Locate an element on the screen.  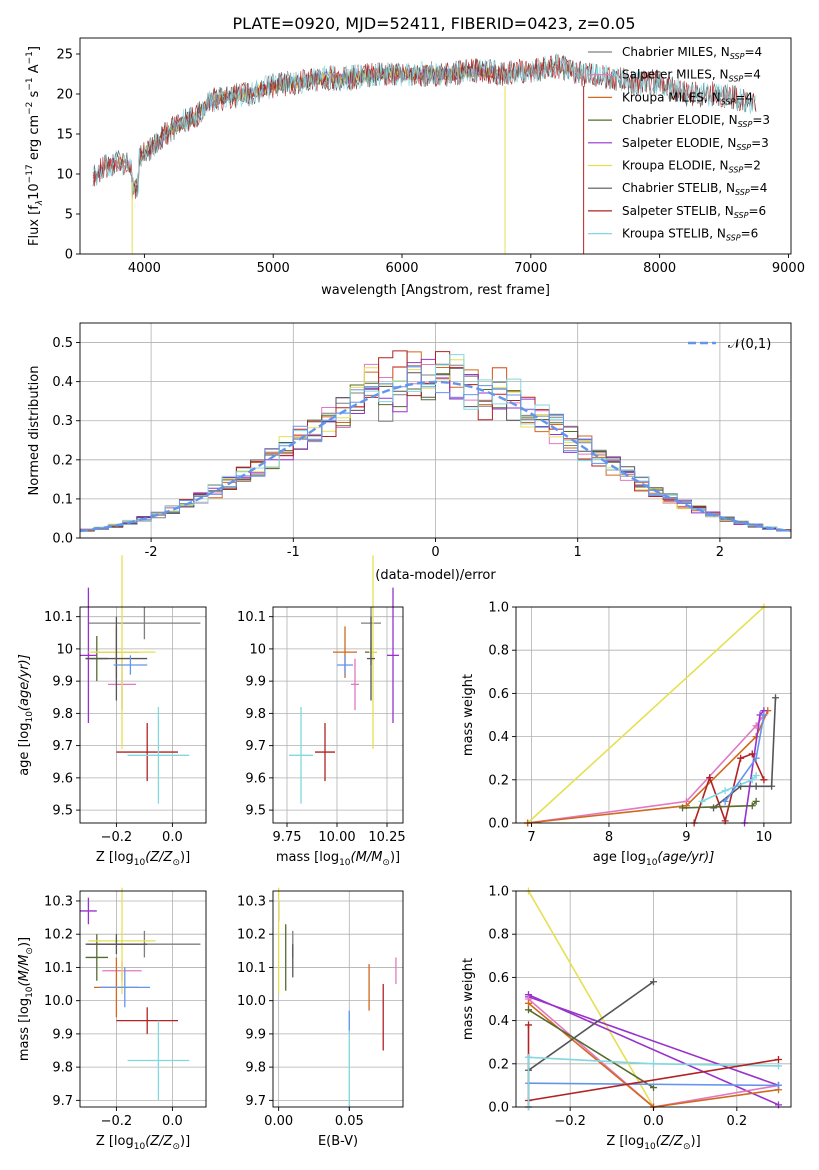
y-tick-label: 10 is located at coordinates (64, 649).